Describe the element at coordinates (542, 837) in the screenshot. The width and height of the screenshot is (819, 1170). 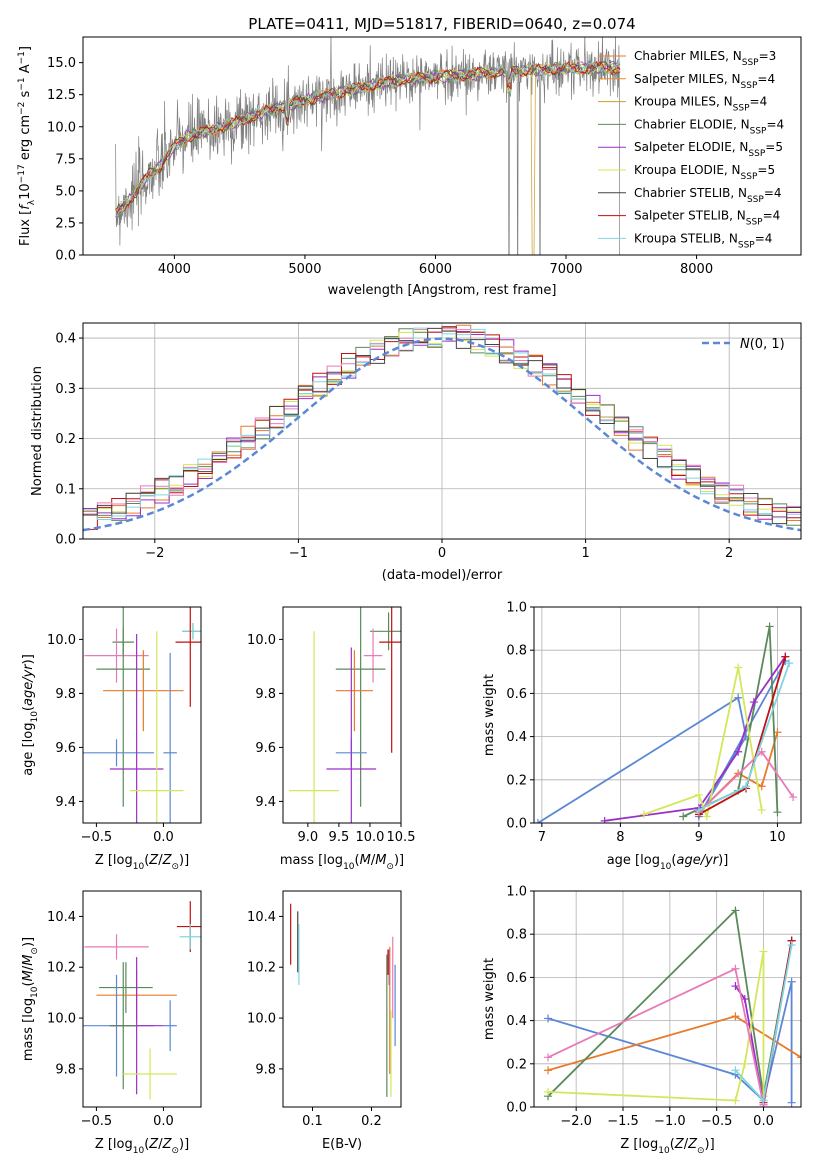
I see `x-tick-label: 7` at that location.